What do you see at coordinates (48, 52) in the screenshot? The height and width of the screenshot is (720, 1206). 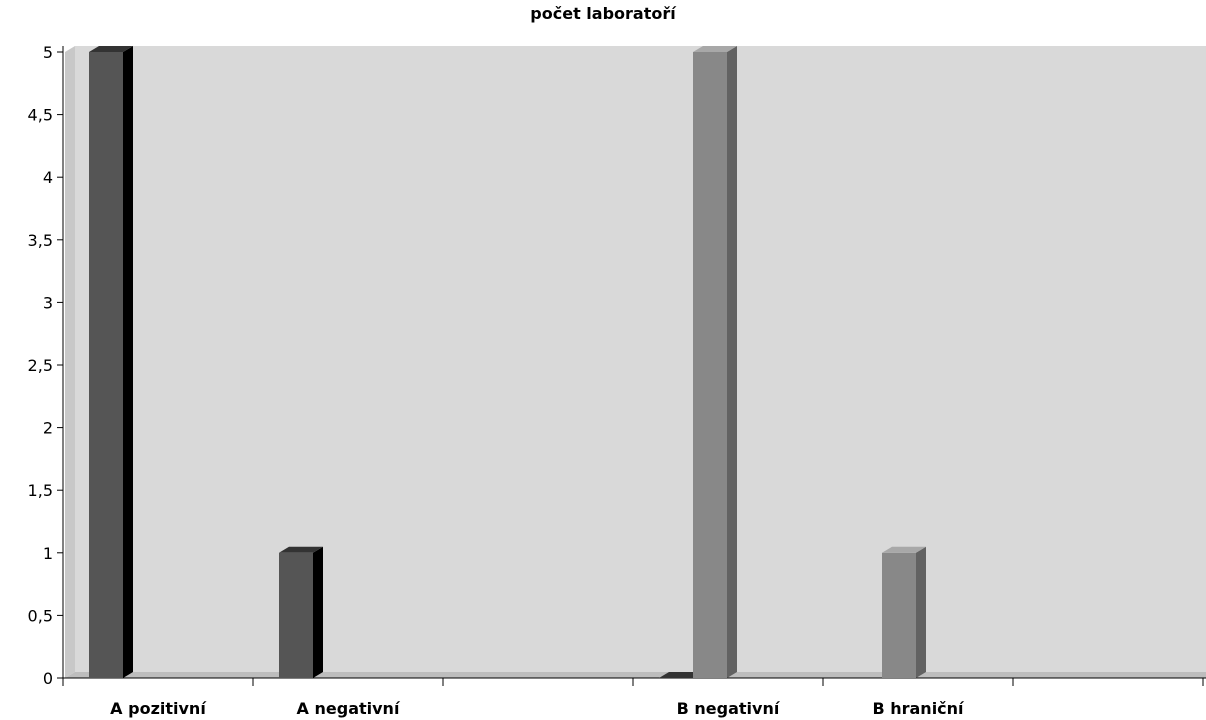 I see `y-tick-label: 5` at bounding box center [48, 52].